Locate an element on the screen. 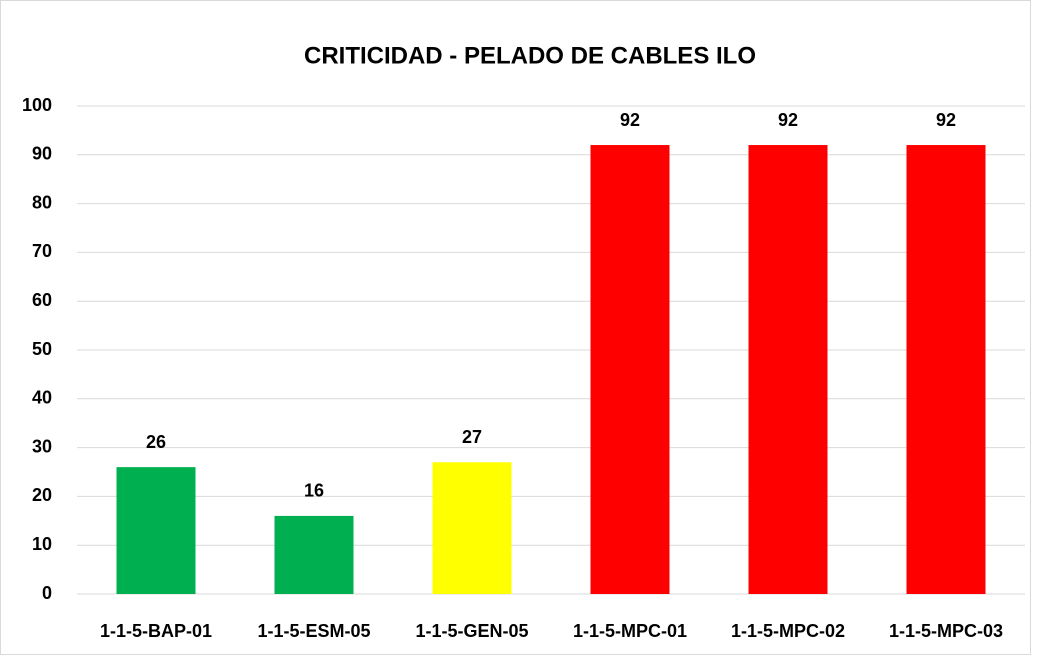 This screenshot has width=1043, height=656. y-tick-label: 20 is located at coordinates (42, 495).